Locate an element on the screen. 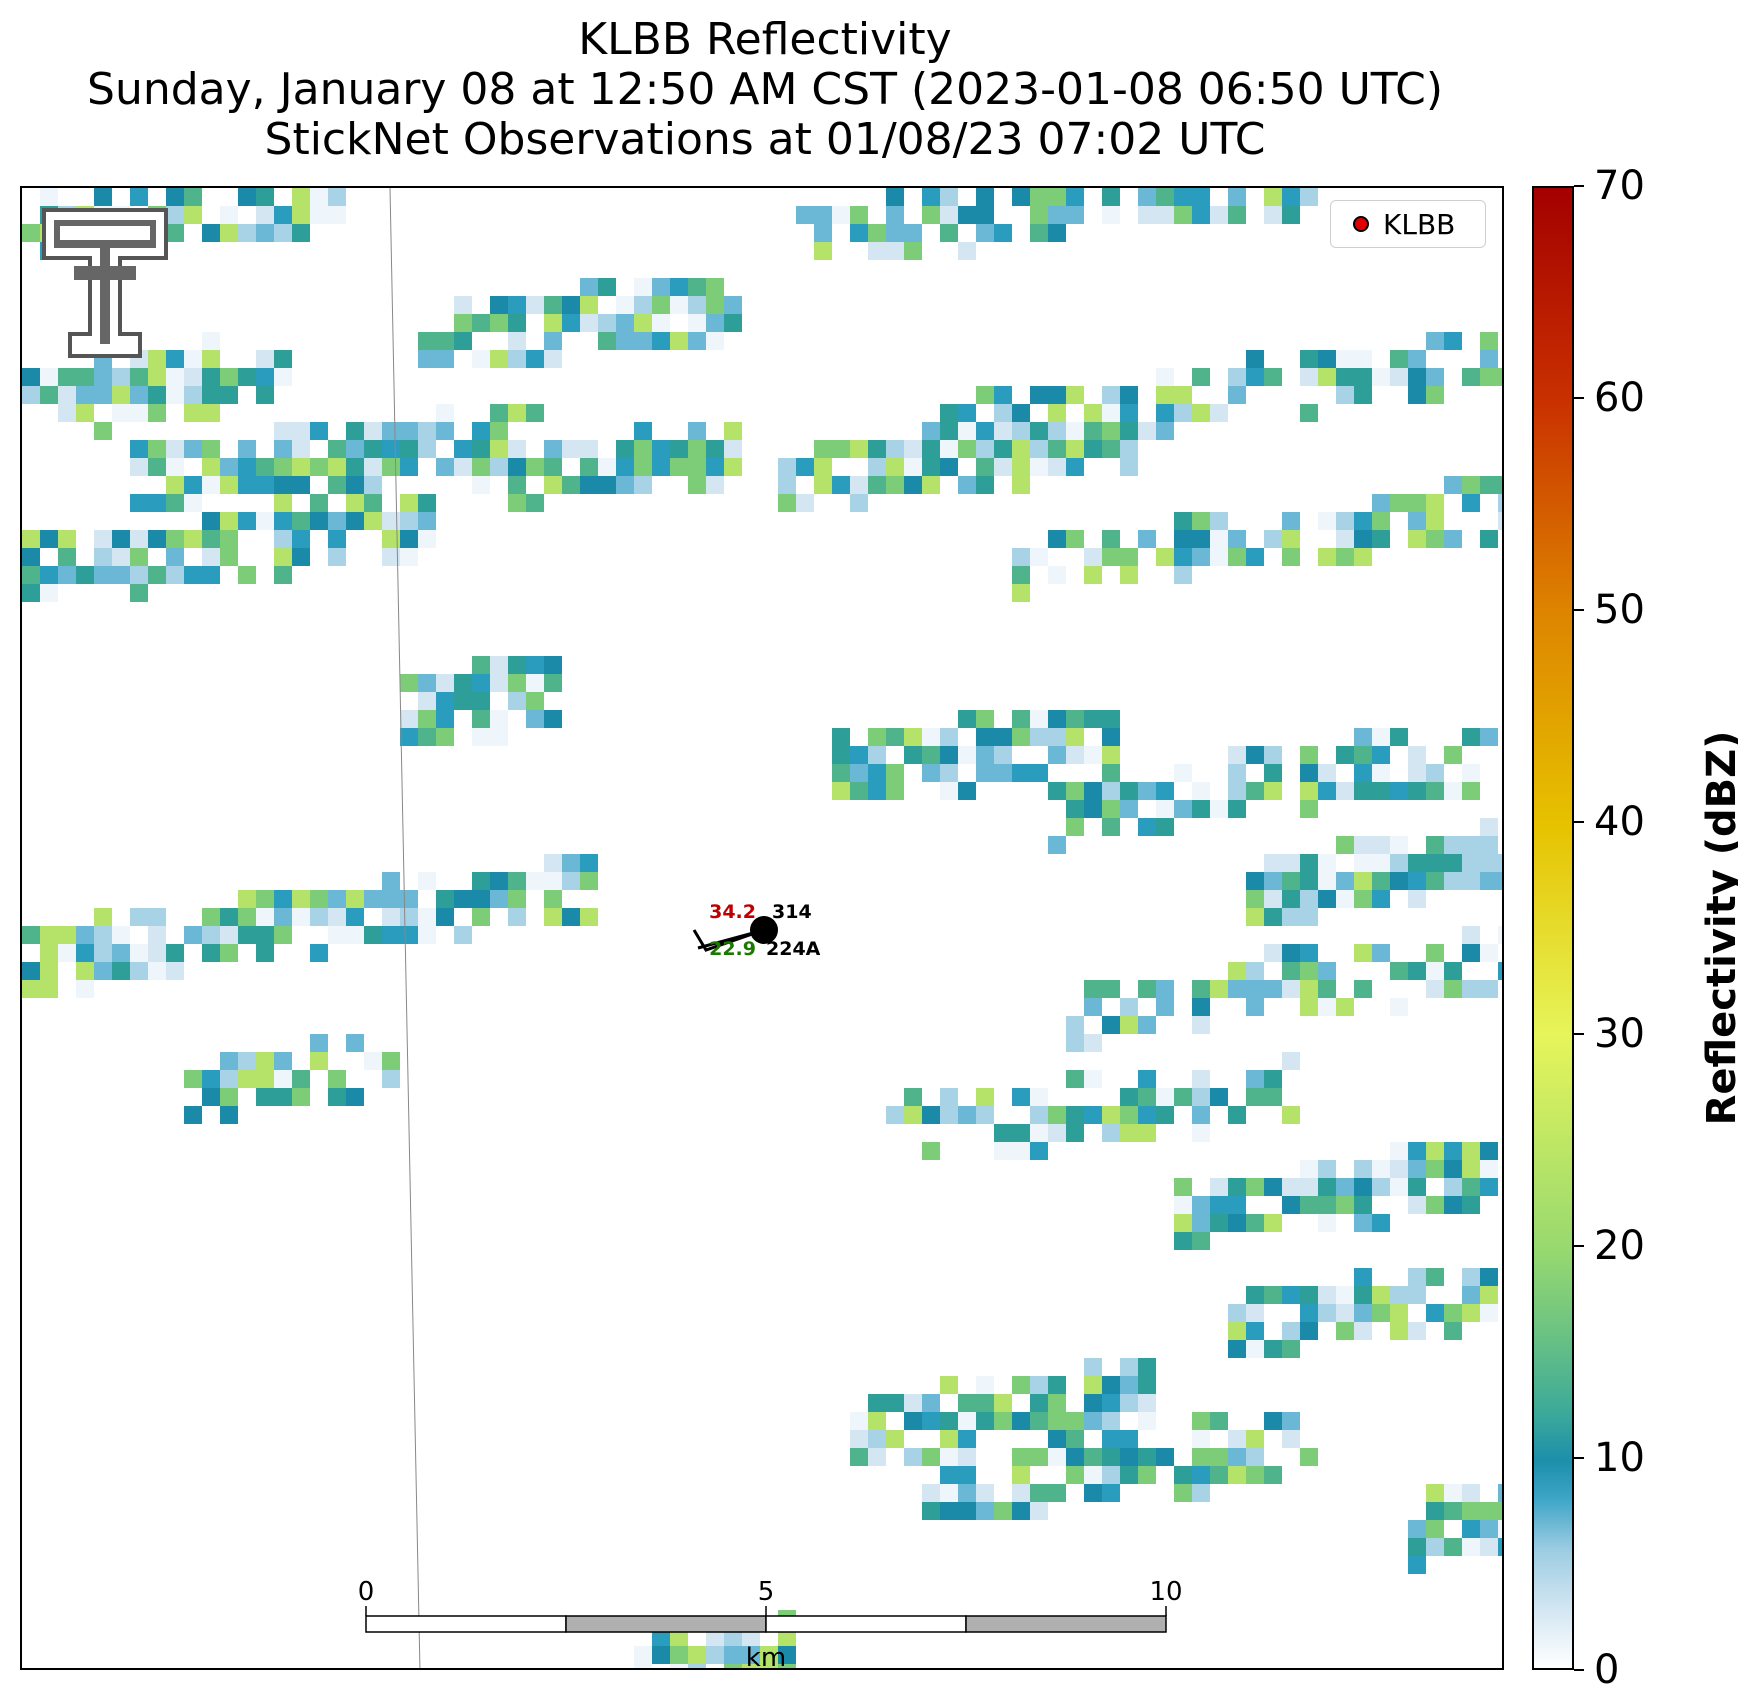 This screenshot has width=1738, height=1705. station-marker is located at coordinates (764, 930).